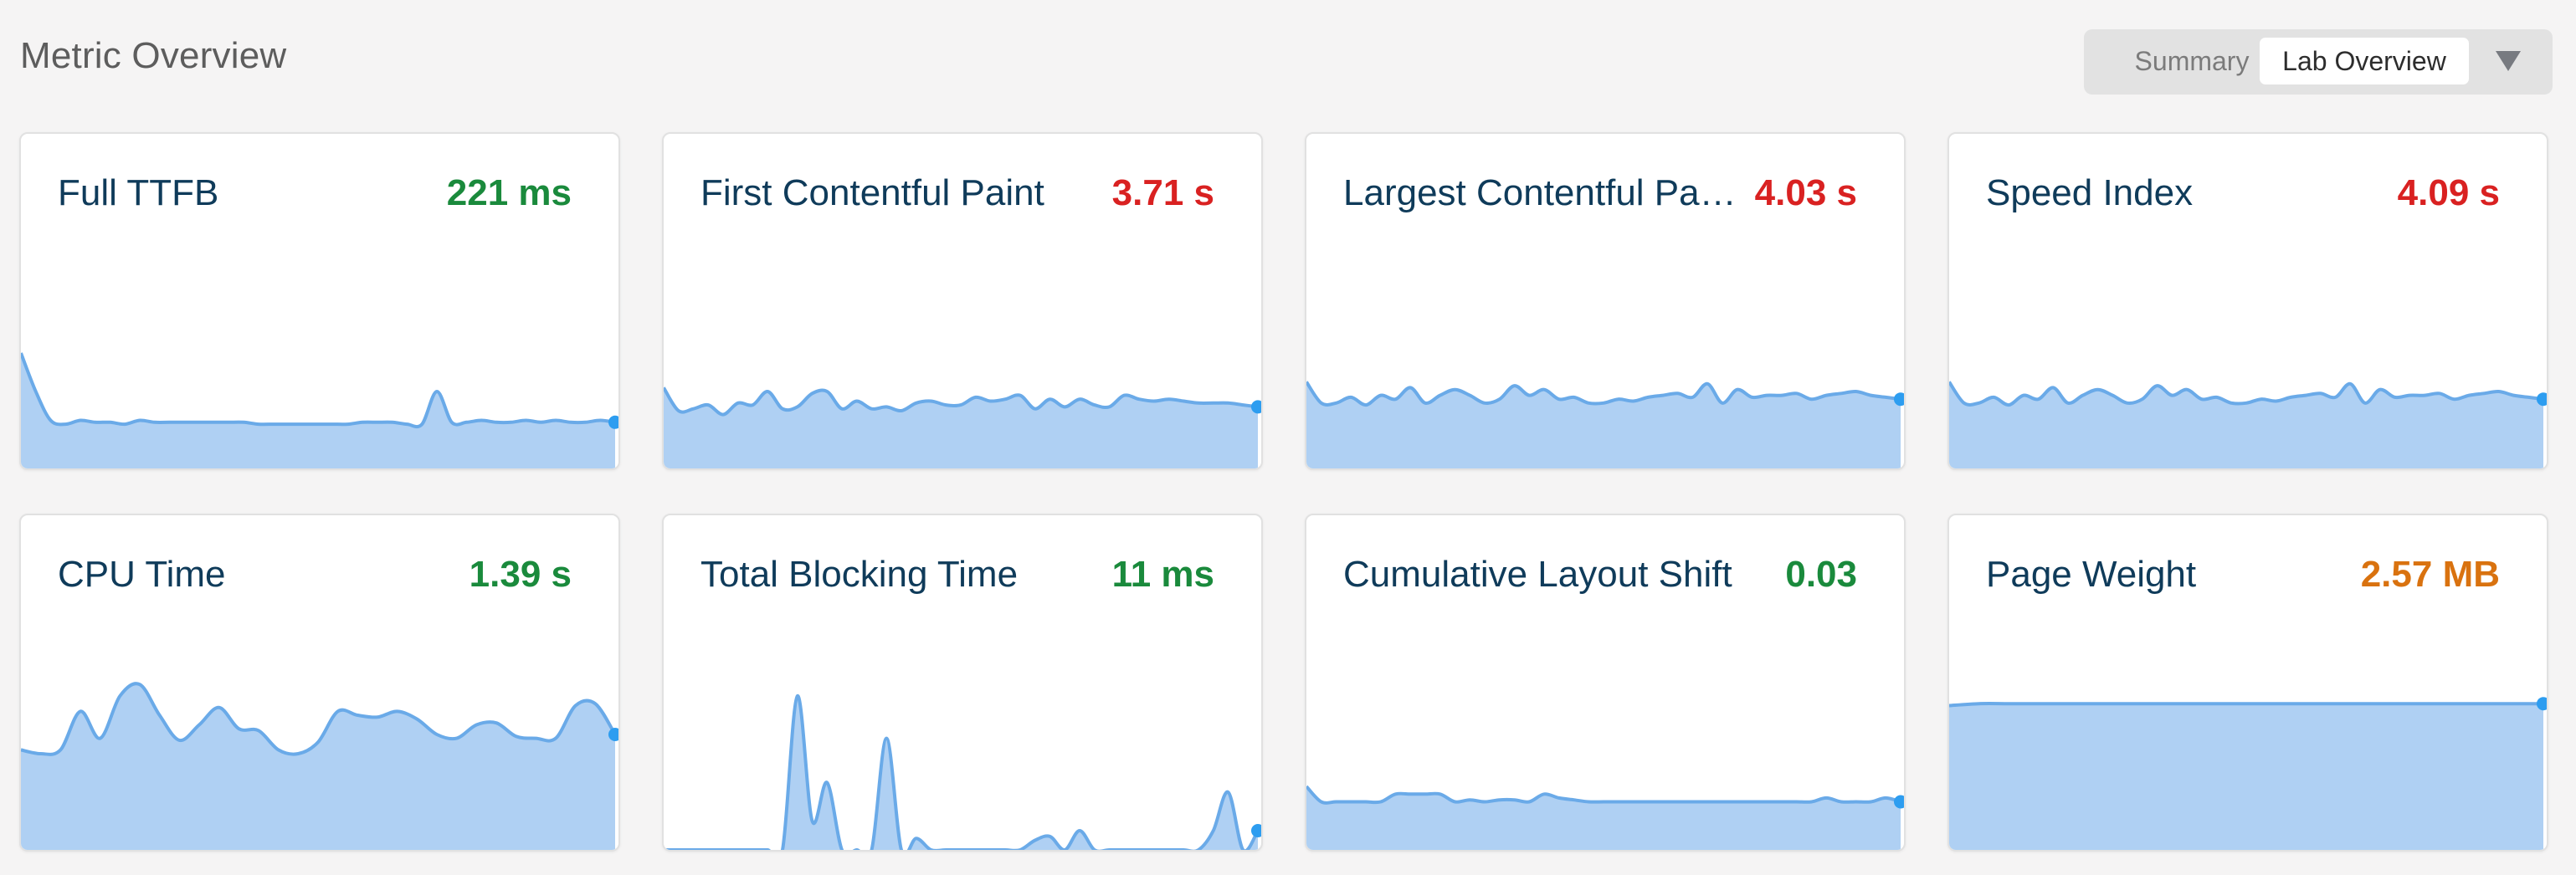  What do you see at coordinates (2508, 61) in the screenshot?
I see `caret-down-icon` at bounding box center [2508, 61].